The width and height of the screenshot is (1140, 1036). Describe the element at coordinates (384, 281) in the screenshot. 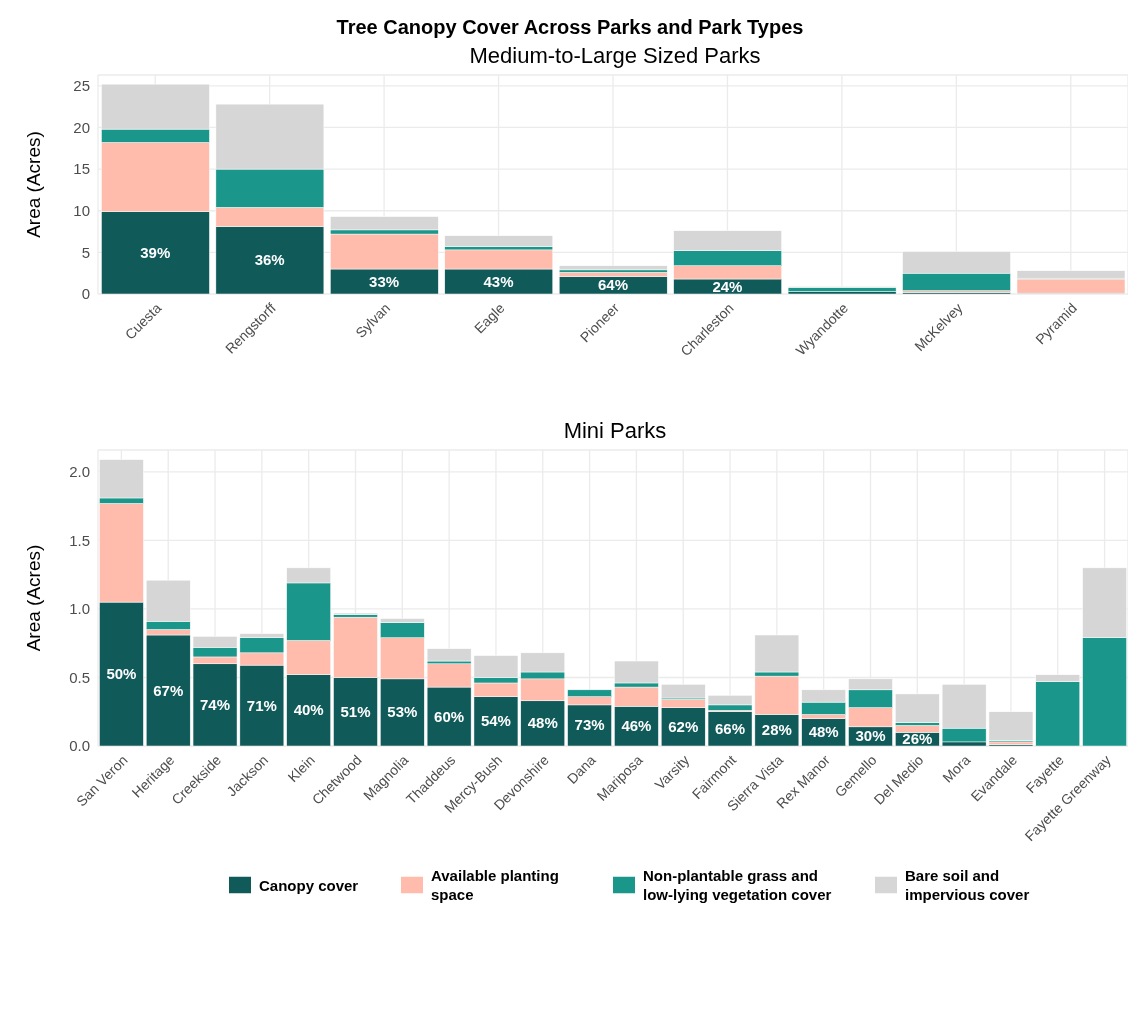

I see `annotation: 33%` at that location.